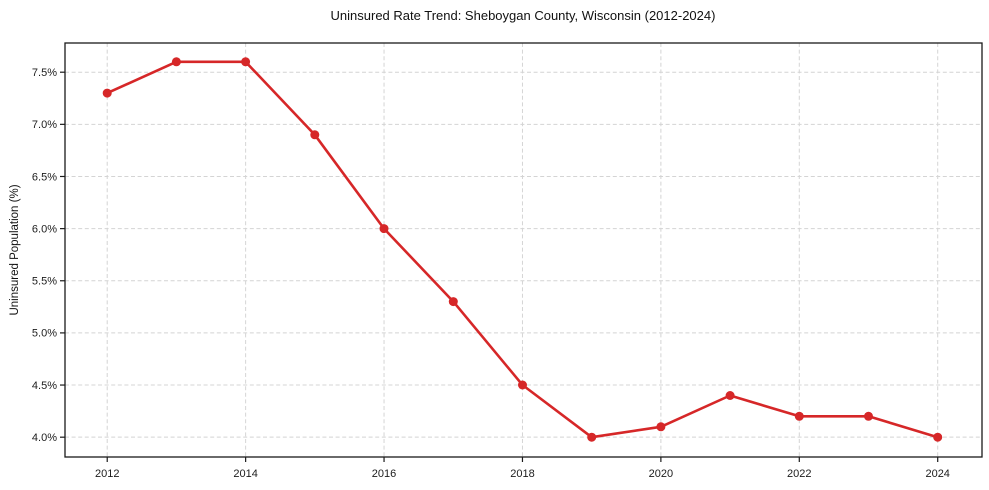 Image resolution: width=989 pixels, height=490 pixels. What do you see at coordinates (44, 438) in the screenshot?
I see `y-tick-label: 4.0%` at bounding box center [44, 438].